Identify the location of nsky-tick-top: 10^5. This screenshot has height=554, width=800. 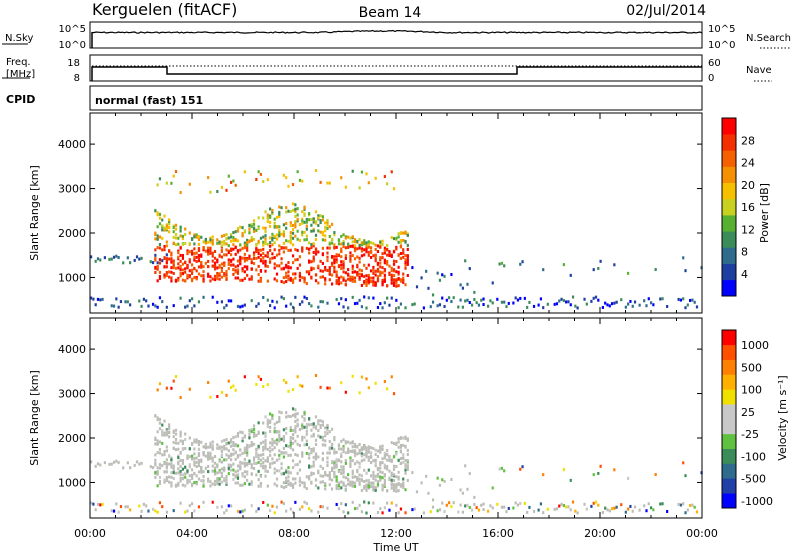
(72, 29).